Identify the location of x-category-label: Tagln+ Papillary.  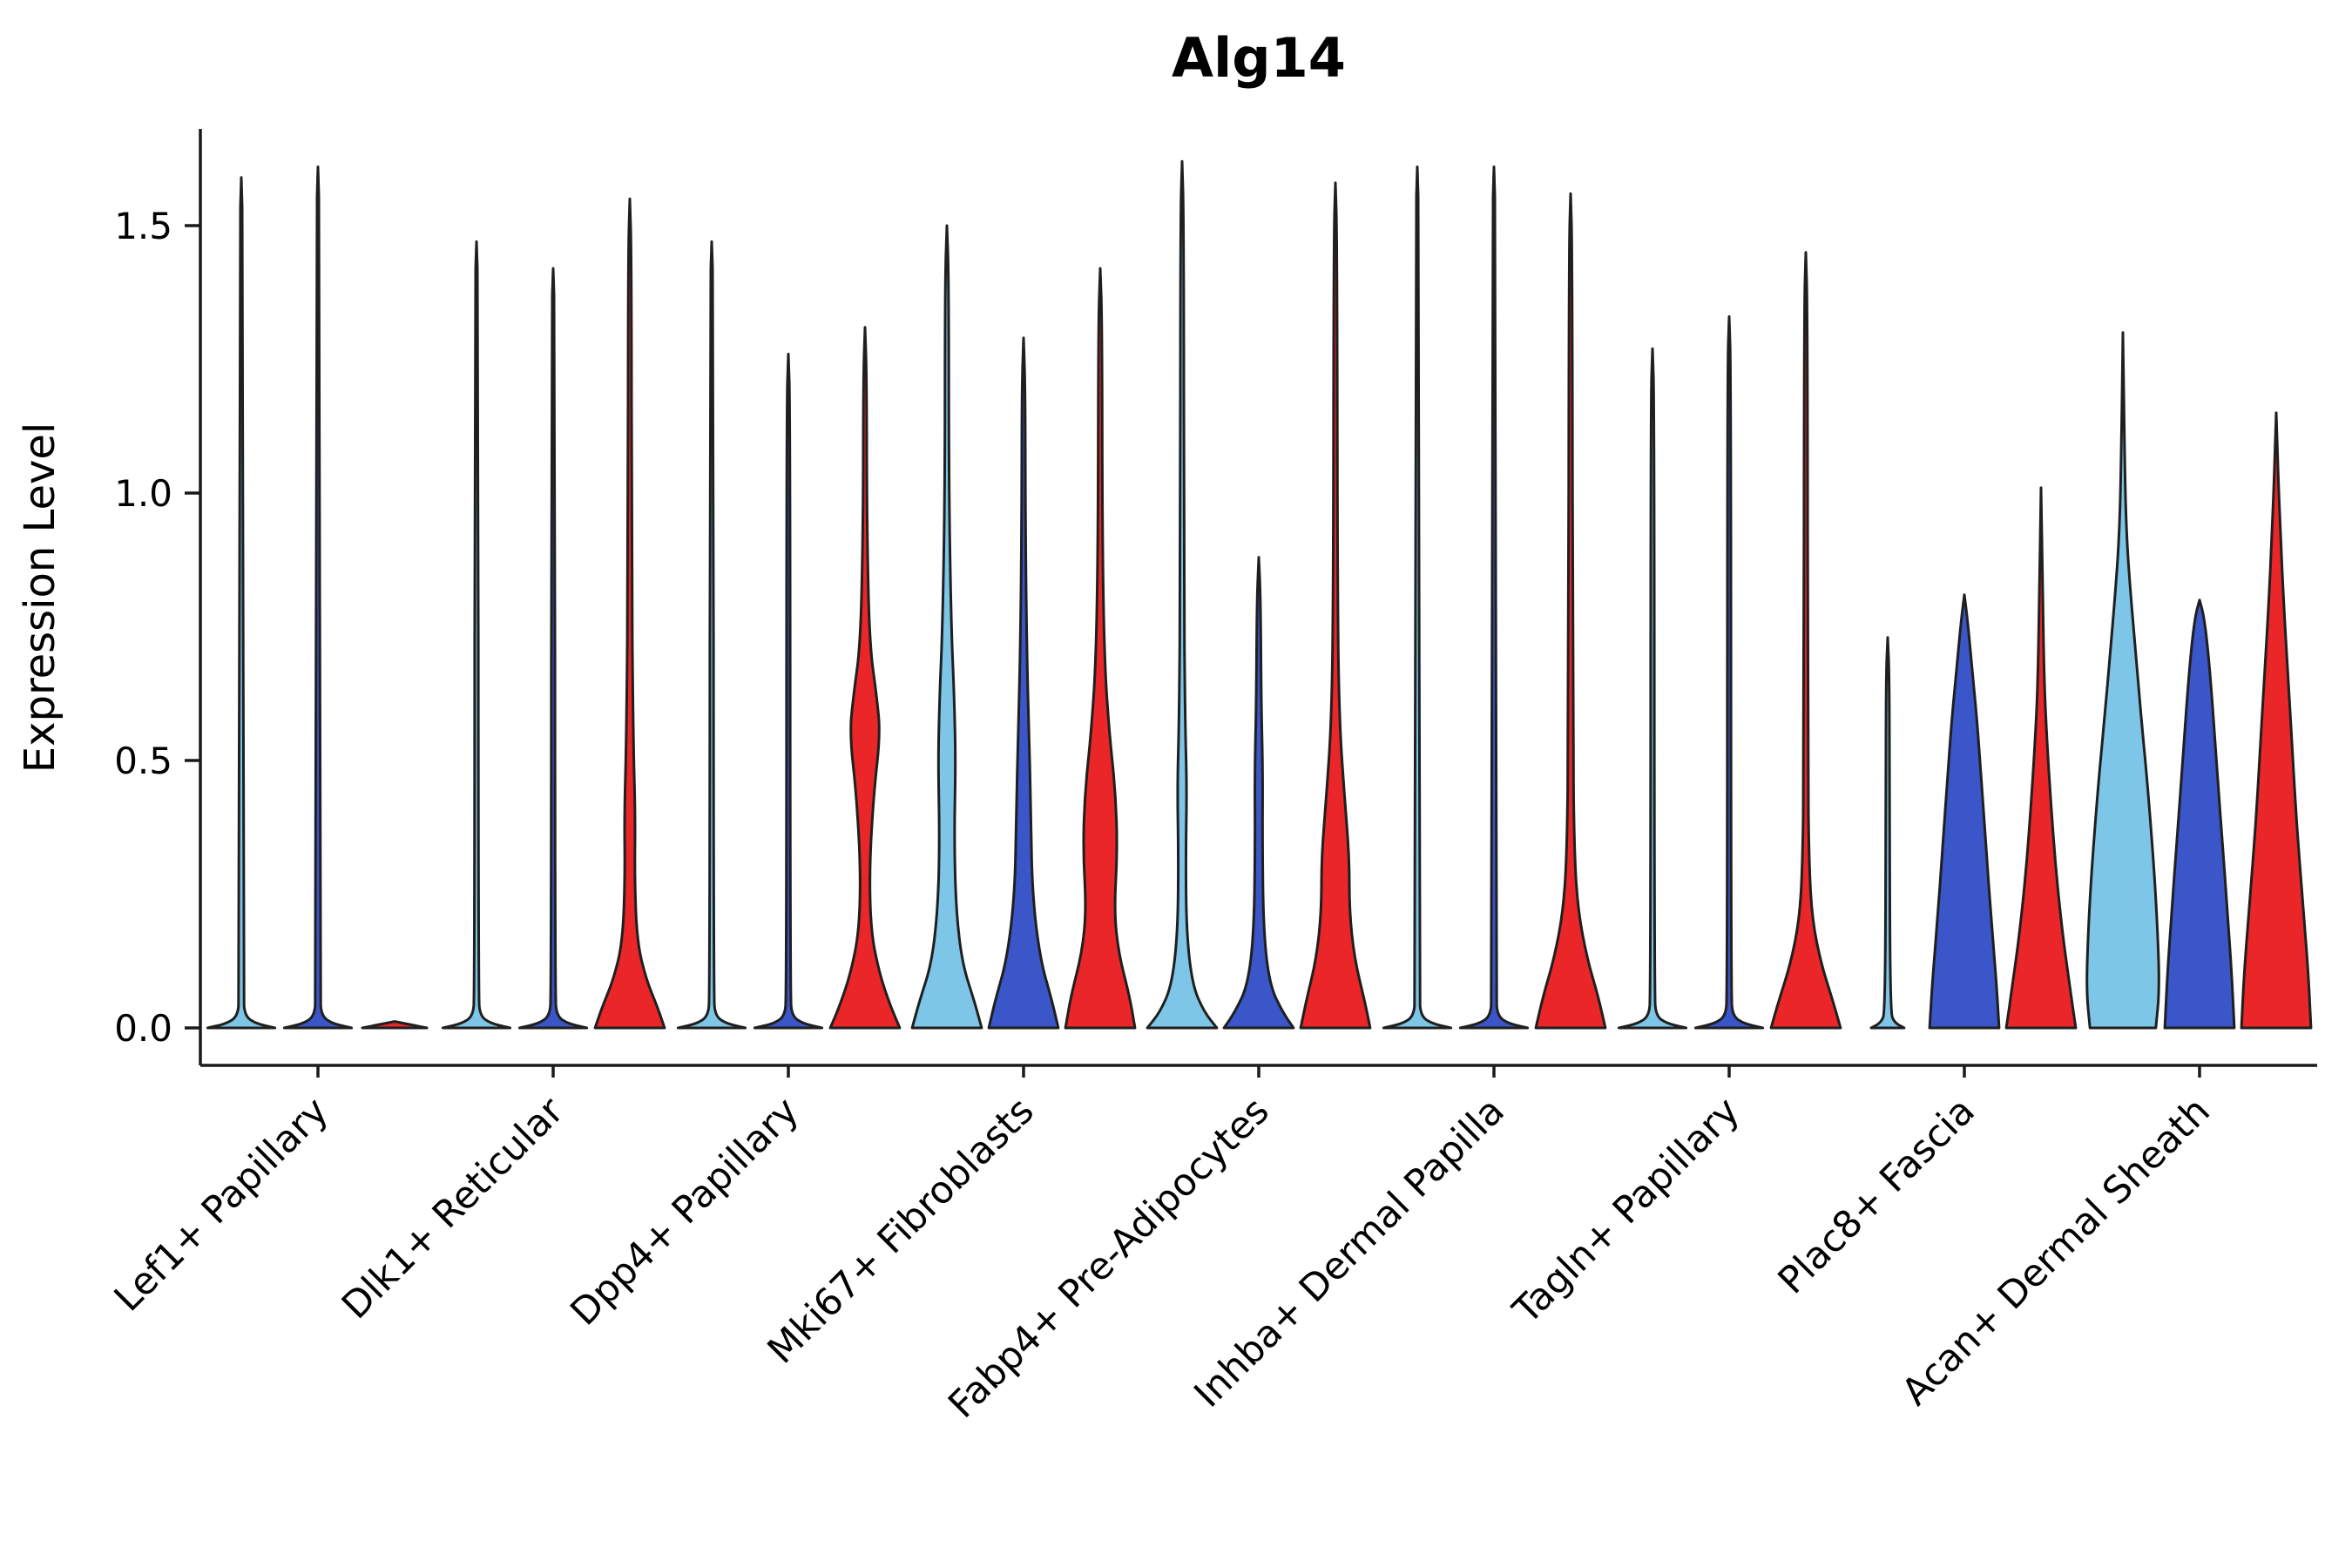
(1626, 1211).